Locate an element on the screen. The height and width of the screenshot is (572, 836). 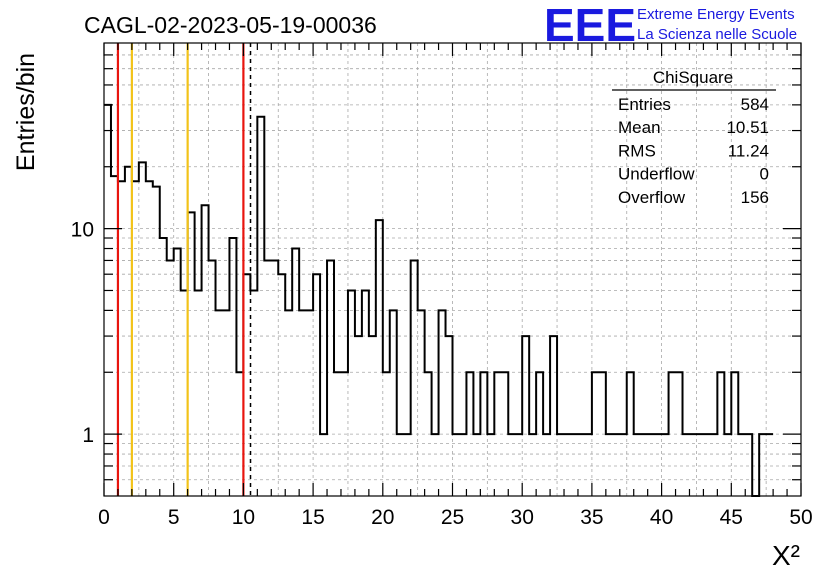
reference-lines is located at coordinates (184, 269).